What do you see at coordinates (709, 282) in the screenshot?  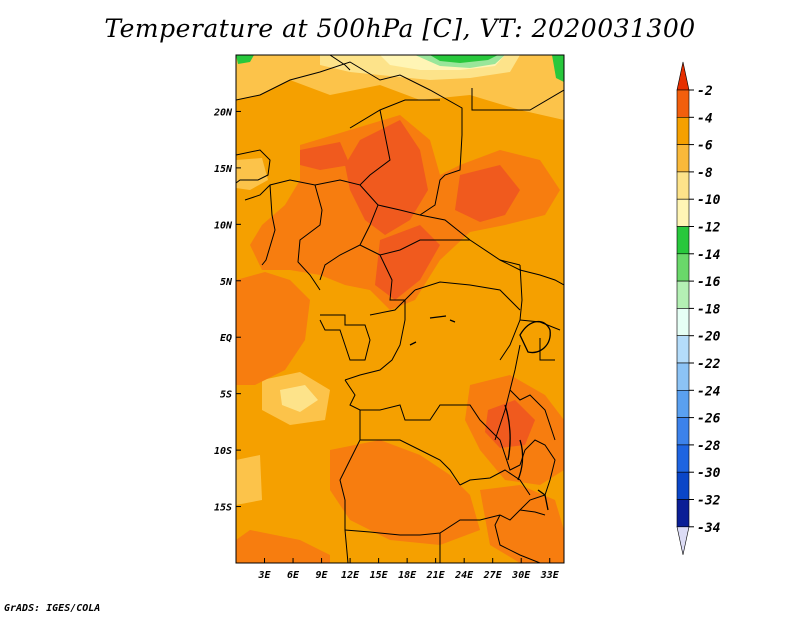 I see `colorbar-label: -16` at bounding box center [709, 282].